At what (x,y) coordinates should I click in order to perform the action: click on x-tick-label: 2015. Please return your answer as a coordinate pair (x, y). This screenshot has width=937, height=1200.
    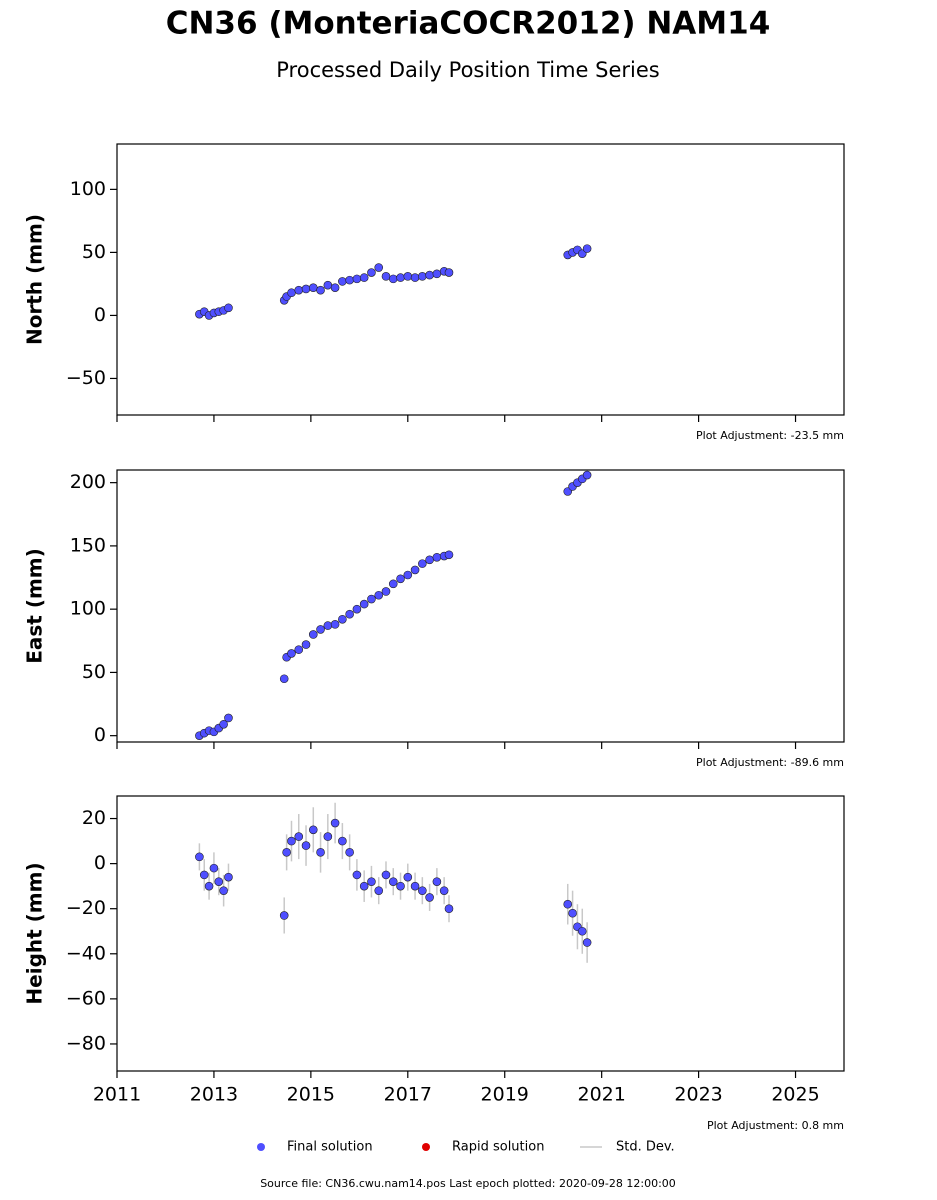
    Looking at the image, I should click on (311, 1095).